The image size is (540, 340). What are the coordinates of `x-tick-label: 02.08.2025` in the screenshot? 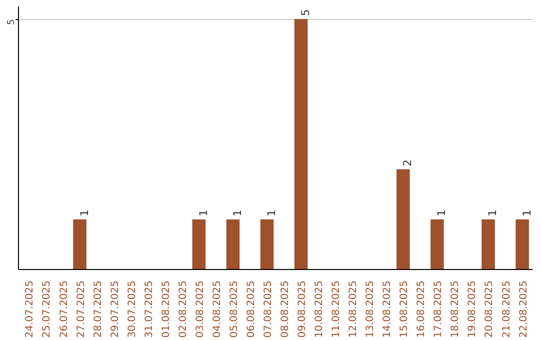 It's located at (183, 309).